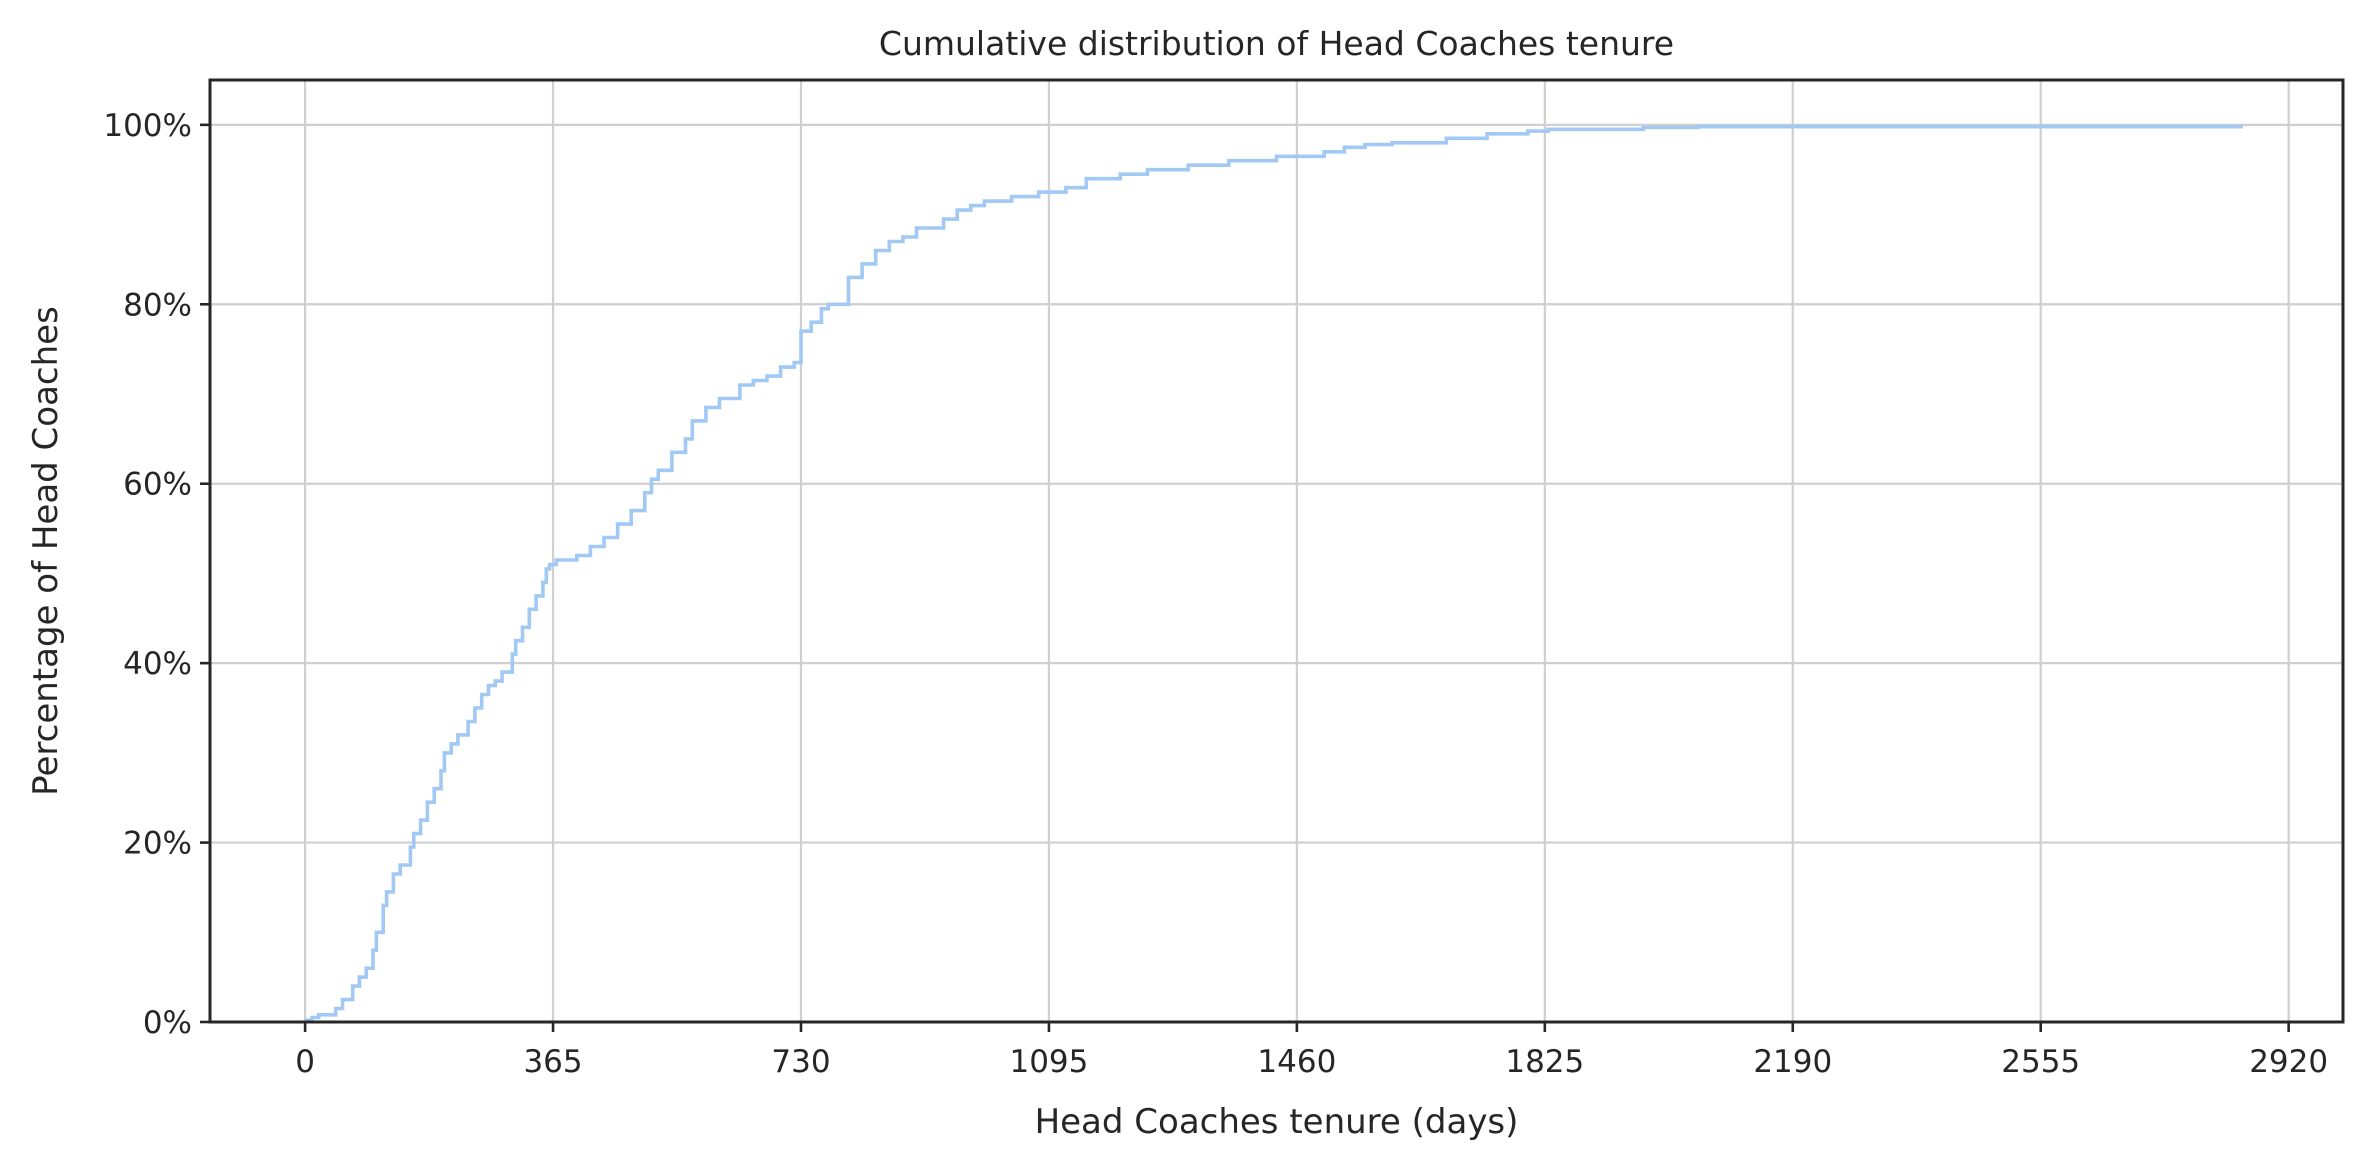  What do you see at coordinates (157, 664) in the screenshot?
I see `y-tick-label: 40%` at bounding box center [157, 664].